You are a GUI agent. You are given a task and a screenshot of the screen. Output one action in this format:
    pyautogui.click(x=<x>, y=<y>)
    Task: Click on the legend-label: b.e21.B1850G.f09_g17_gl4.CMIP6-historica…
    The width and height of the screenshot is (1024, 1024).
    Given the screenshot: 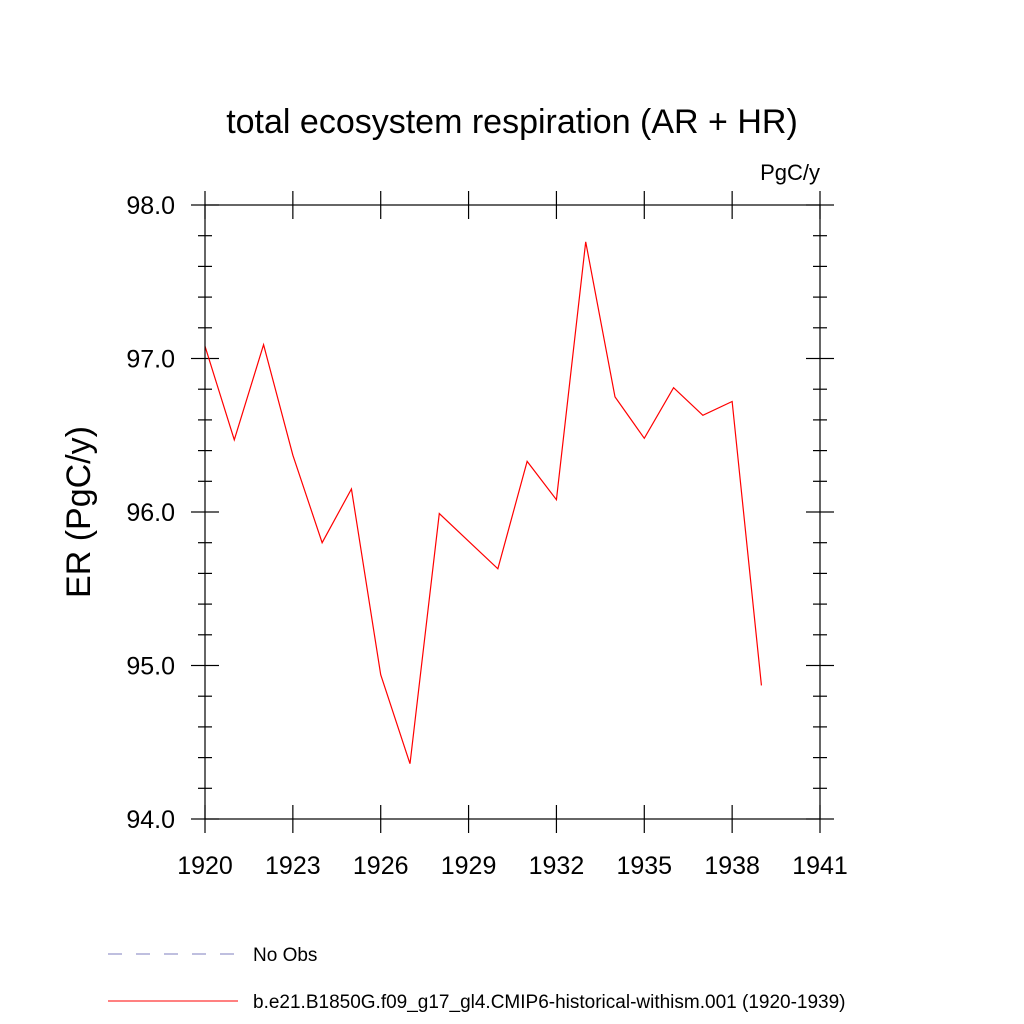 What is the action you would take?
    pyautogui.click(x=549, y=1002)
    